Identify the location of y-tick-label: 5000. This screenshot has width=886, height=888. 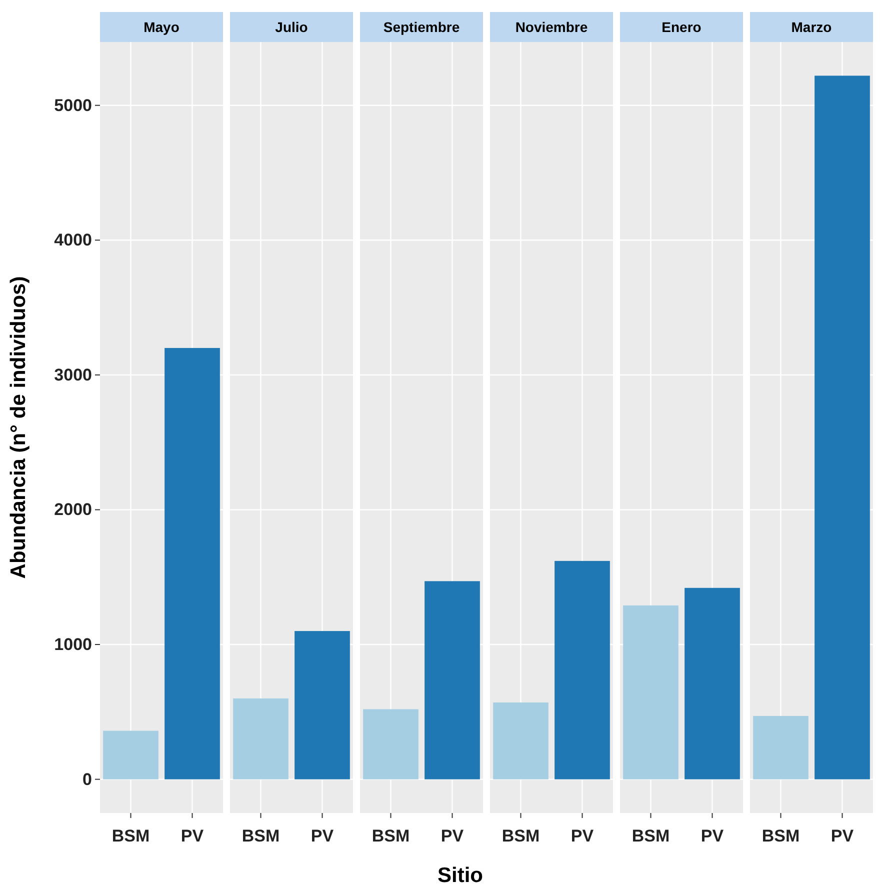
(73, 105).